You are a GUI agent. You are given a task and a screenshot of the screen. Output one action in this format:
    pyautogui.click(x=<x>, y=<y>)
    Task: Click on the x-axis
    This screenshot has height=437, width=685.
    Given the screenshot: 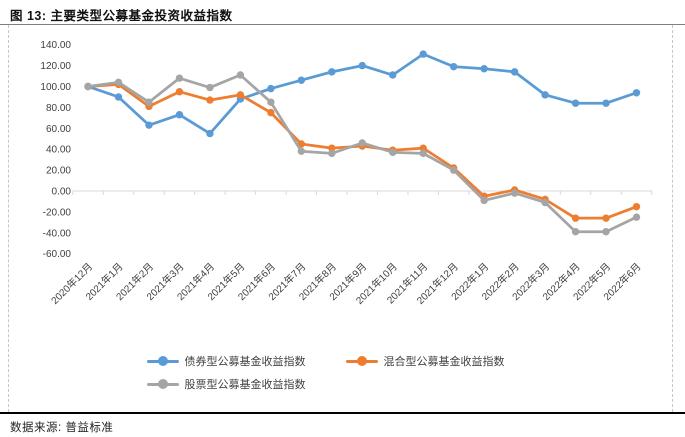 What is the action you would take?
    pyautogui.click(x=362, y=192)
    